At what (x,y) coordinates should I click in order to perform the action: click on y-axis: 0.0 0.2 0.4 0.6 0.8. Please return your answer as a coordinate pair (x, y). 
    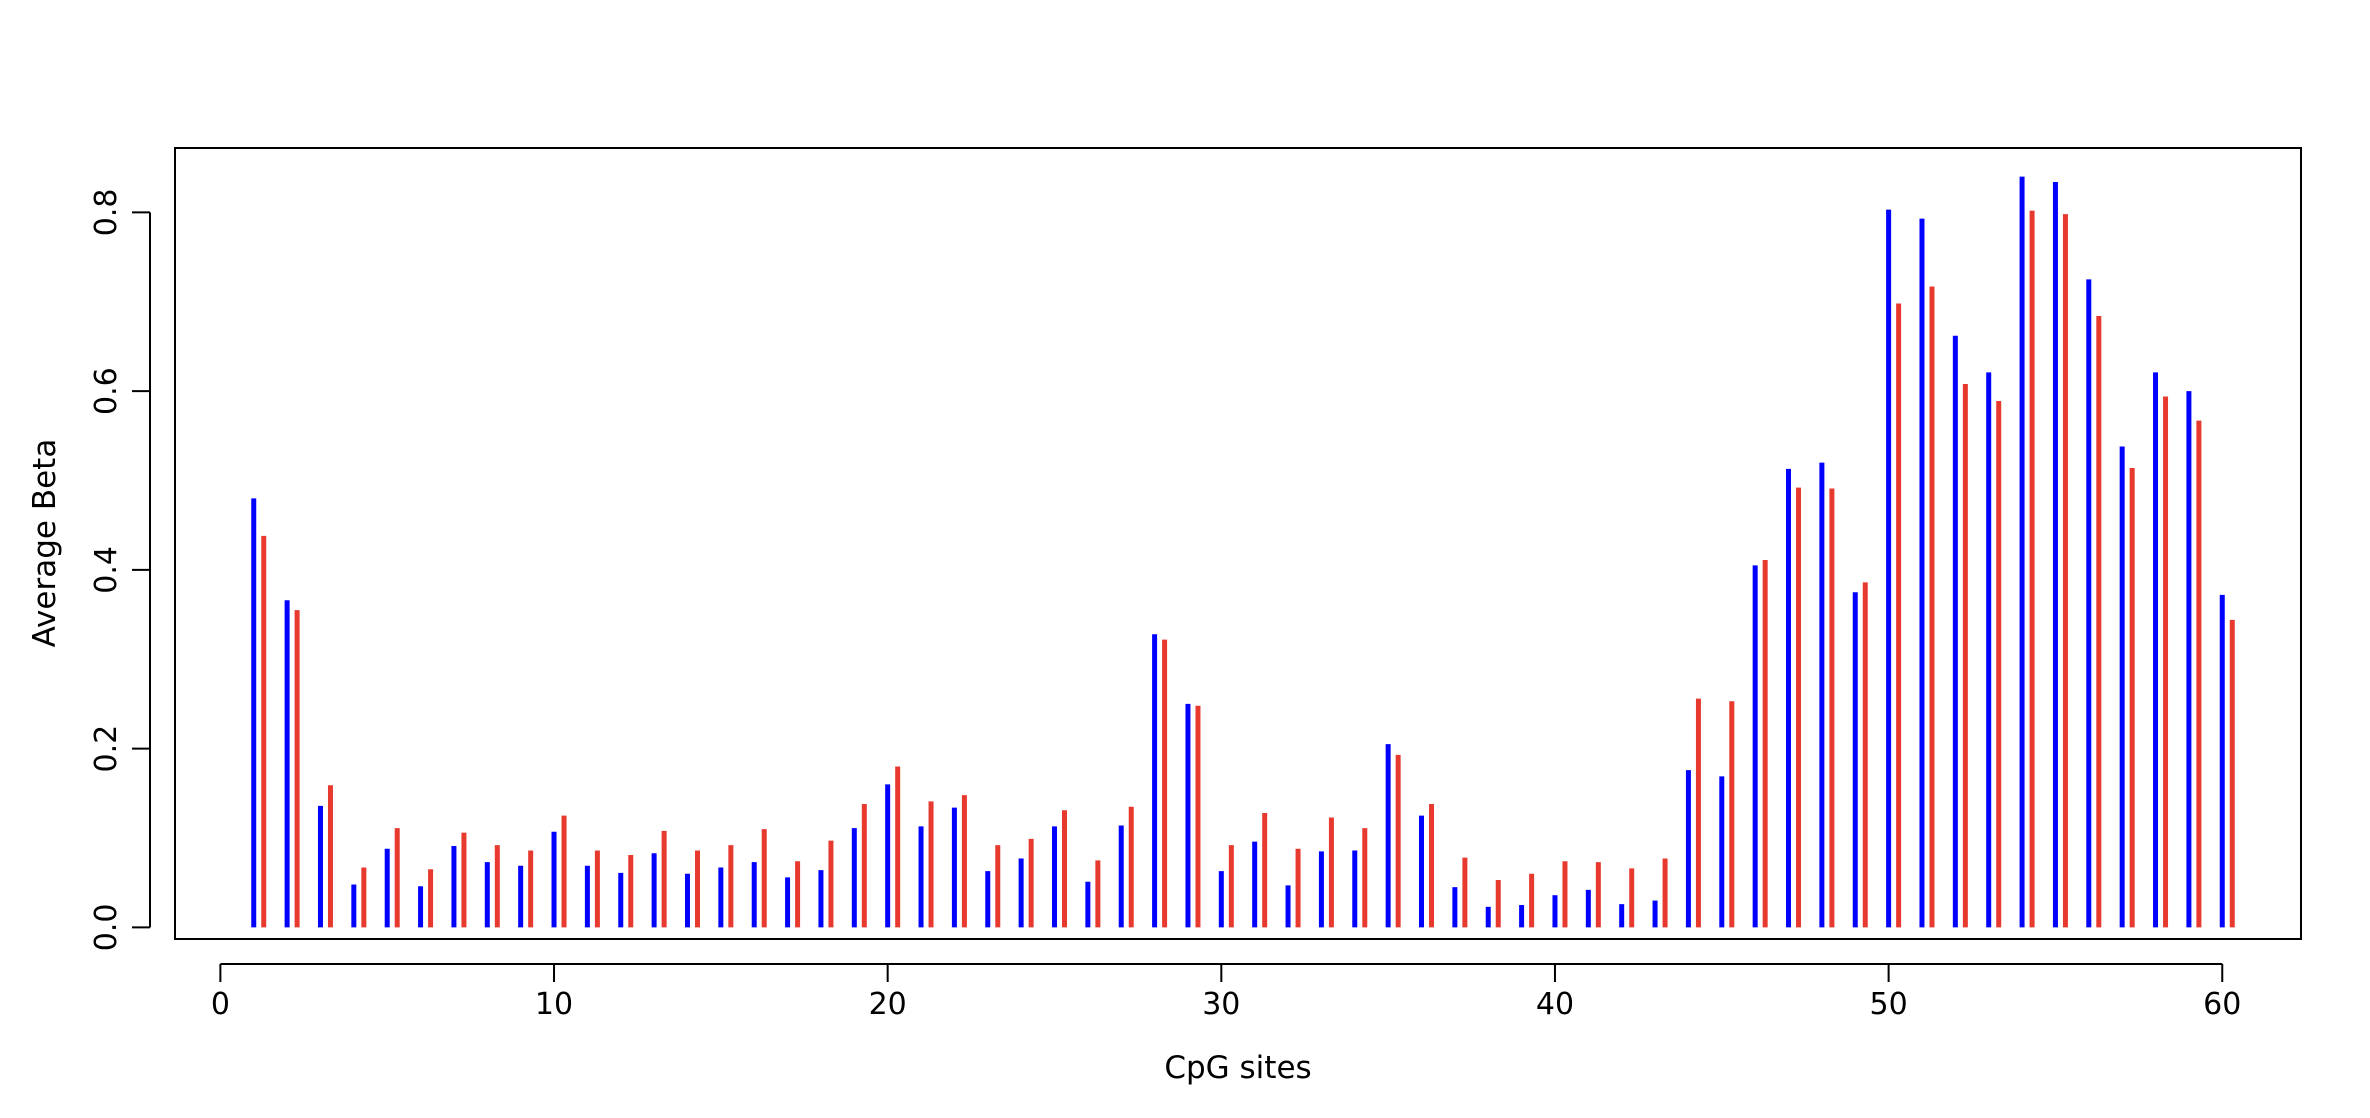
    Looking at the image, I should click on (120, 570).